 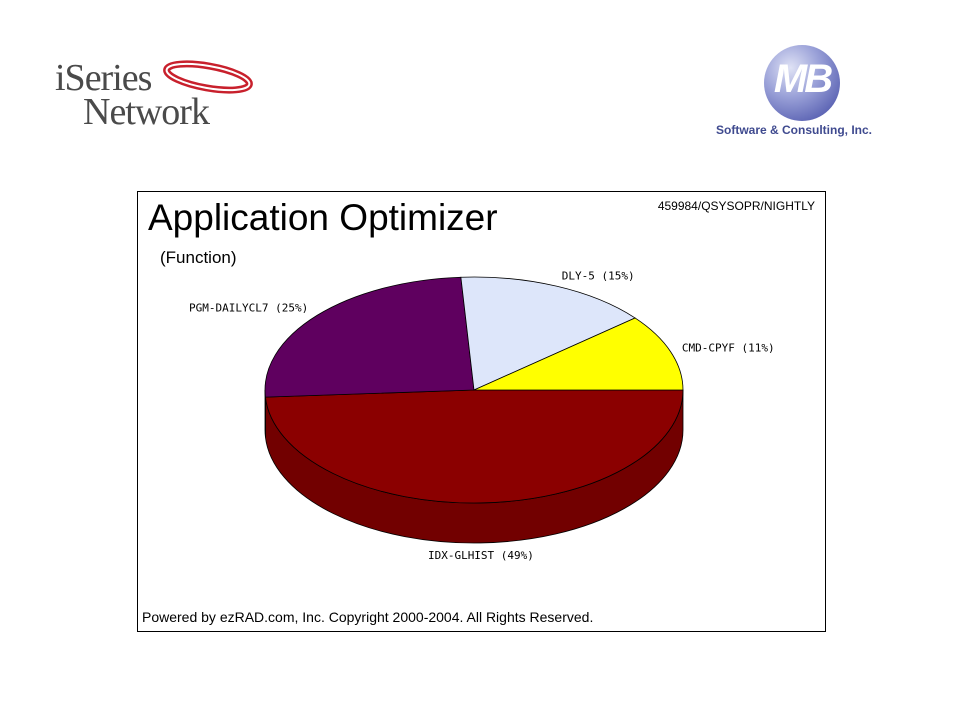 I want to click on pie-label-1: PGM-DAILYCL7 (25%), so click(x=248, y=307).